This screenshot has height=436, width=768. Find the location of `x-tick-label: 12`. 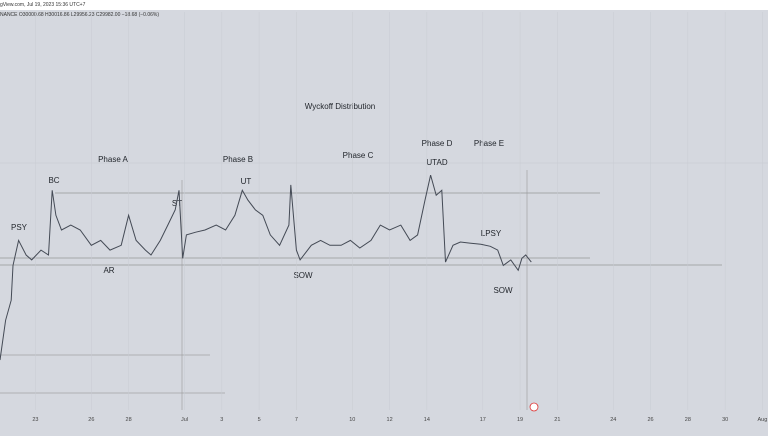

x-tick-label: 12 is located at coordinates (390, 420).